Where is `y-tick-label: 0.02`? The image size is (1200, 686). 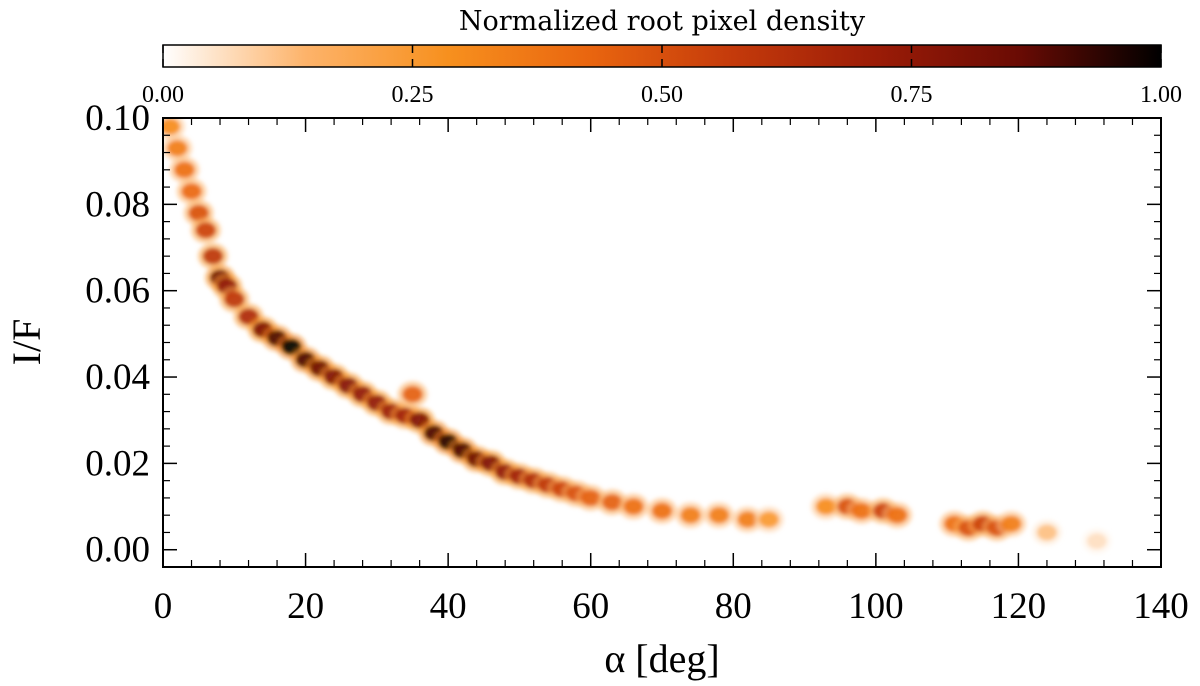 y-tick-label: 0.02 is located at coordinates (117, 463).